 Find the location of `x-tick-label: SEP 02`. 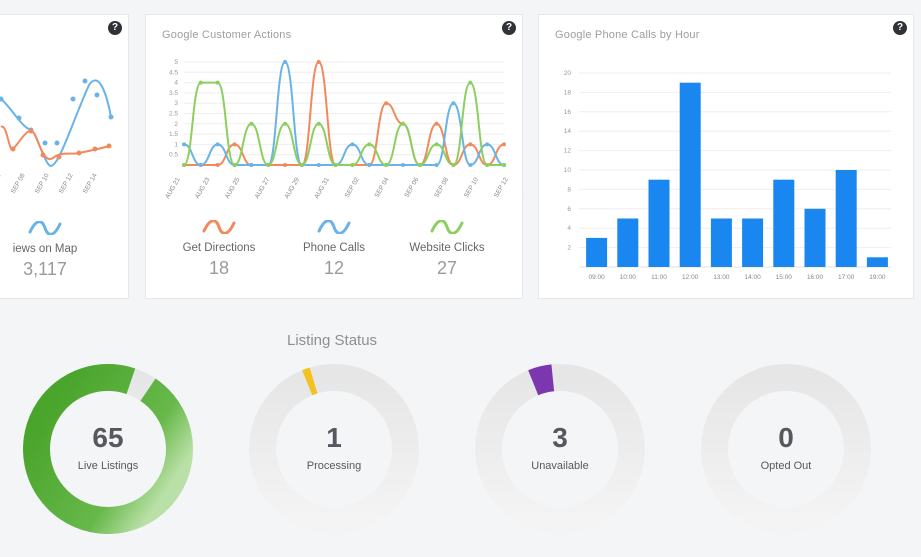

x-tick-label: SEP 02 is located at coordinates (352, 187).